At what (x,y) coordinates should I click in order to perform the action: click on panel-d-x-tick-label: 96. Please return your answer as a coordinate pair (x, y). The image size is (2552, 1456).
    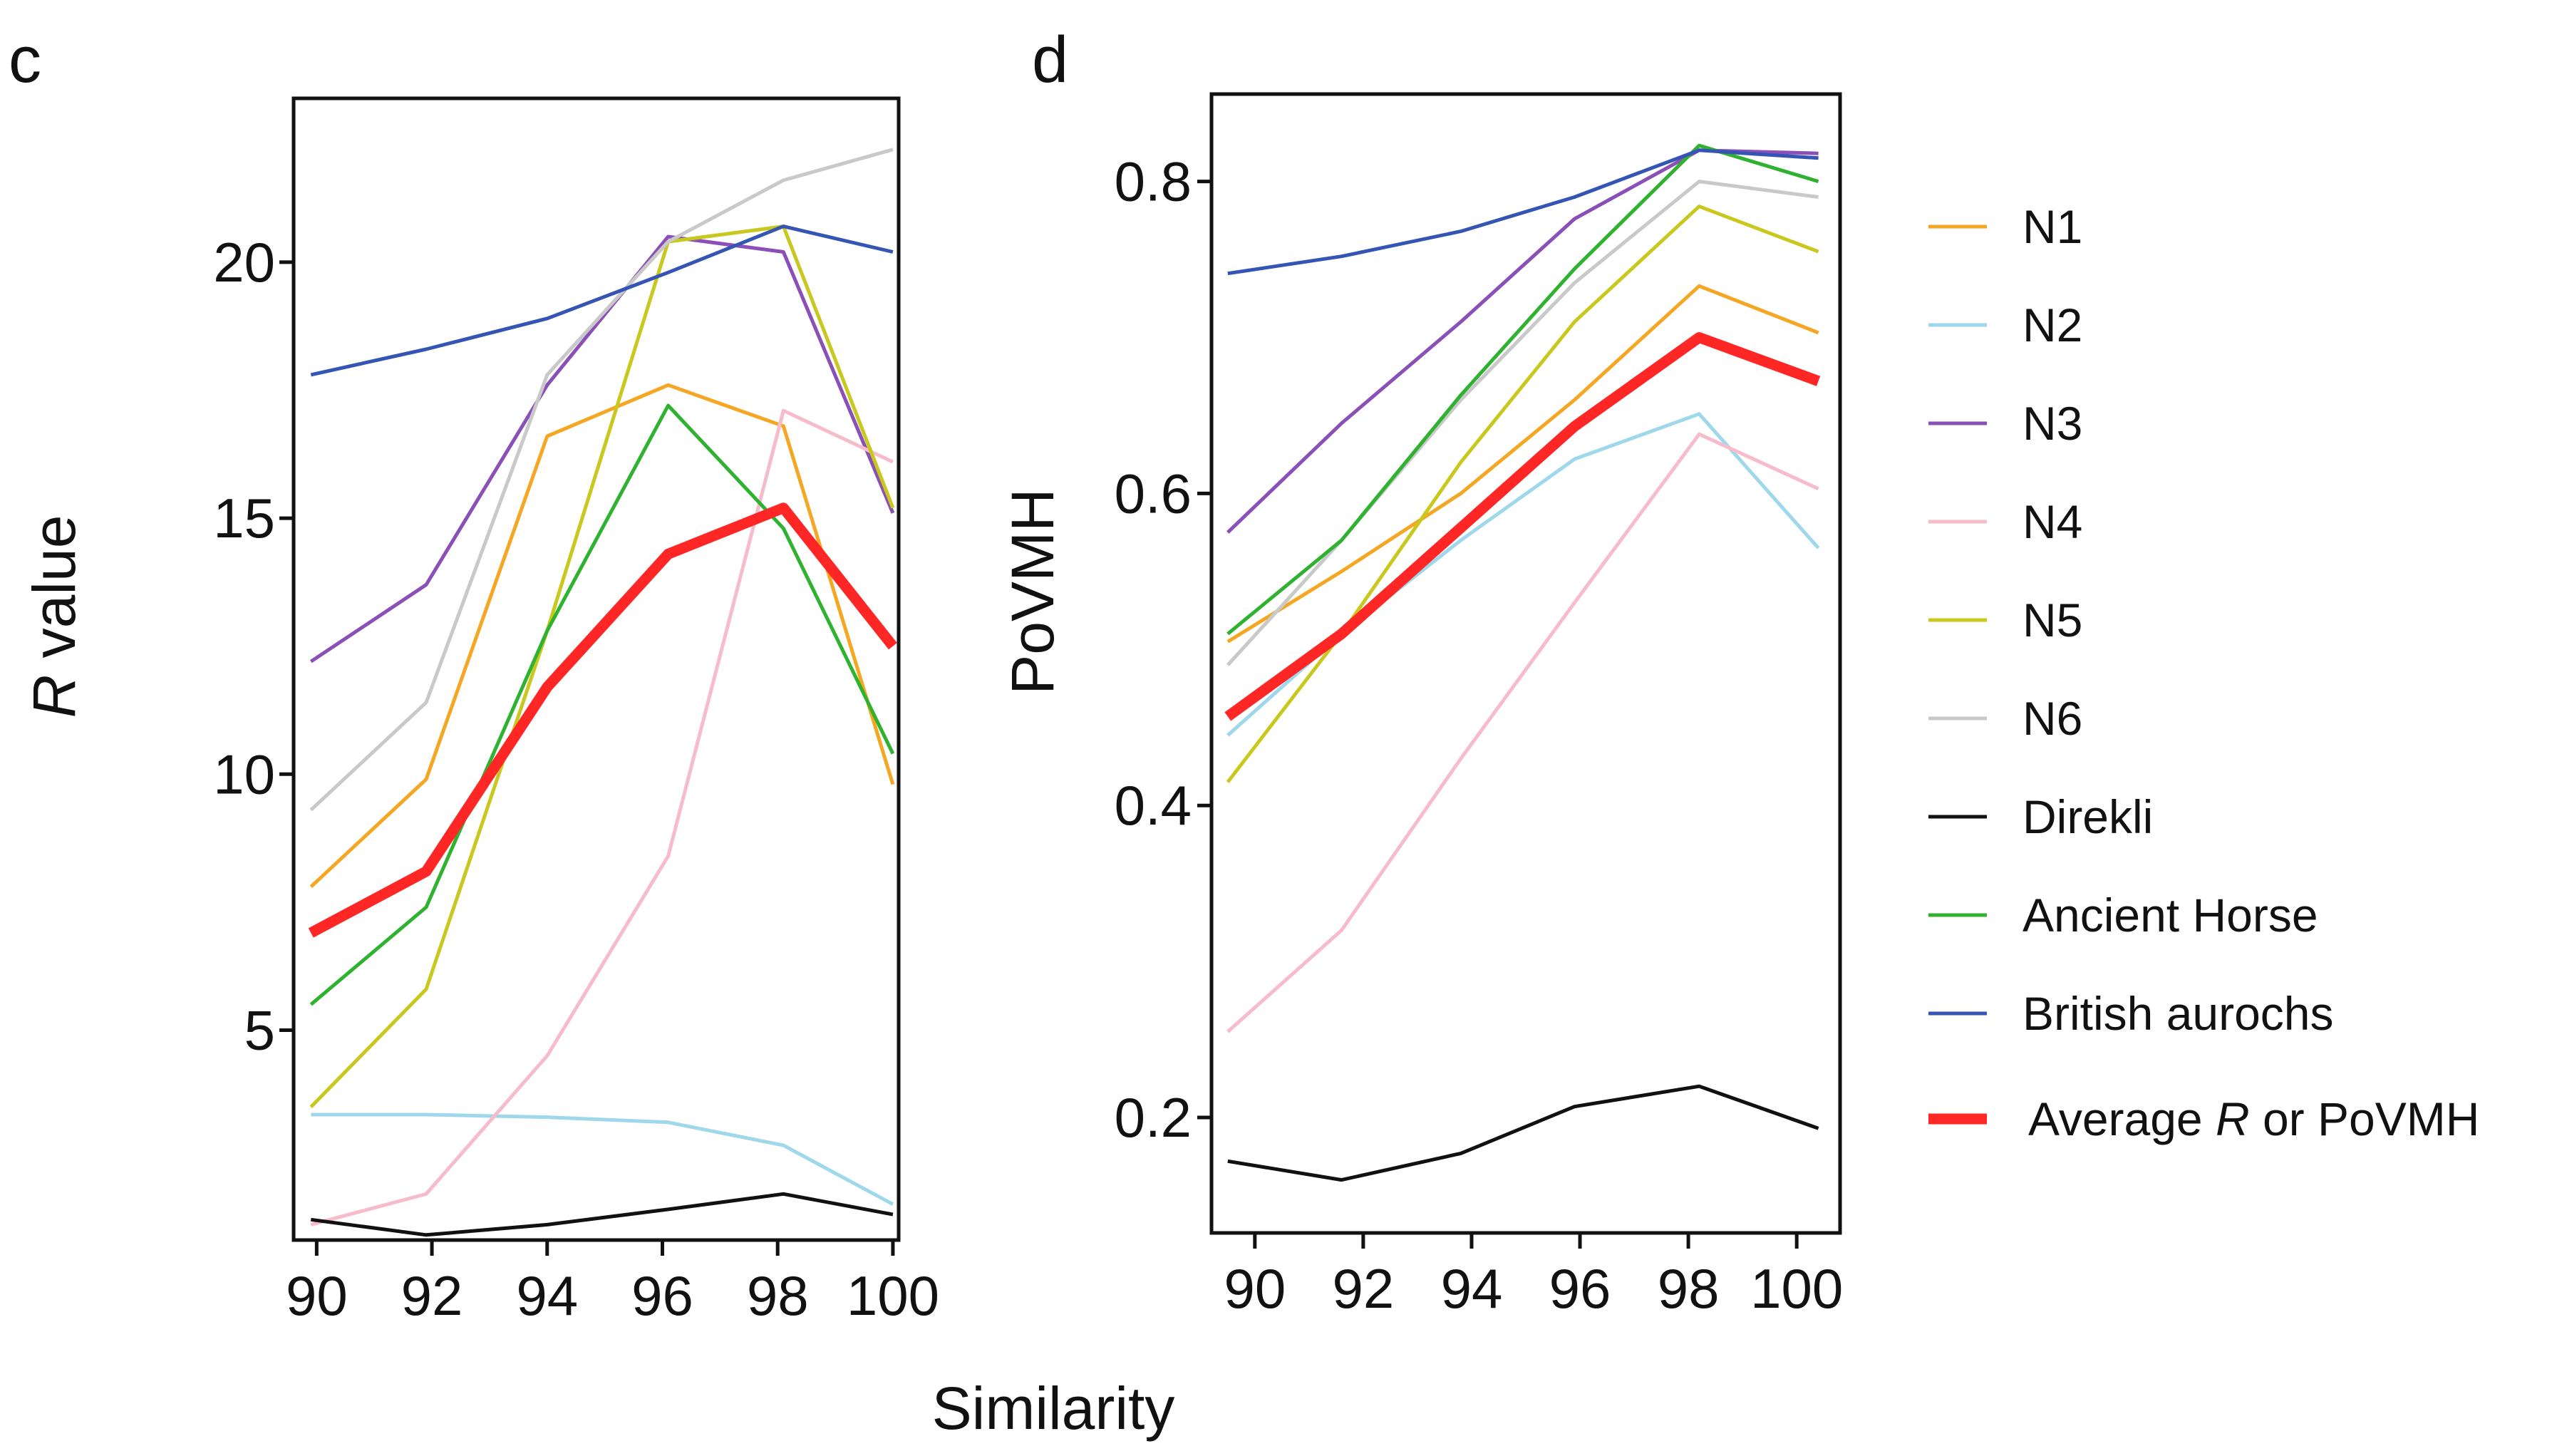
    Looking at the image, I should click on (1580, 1288).